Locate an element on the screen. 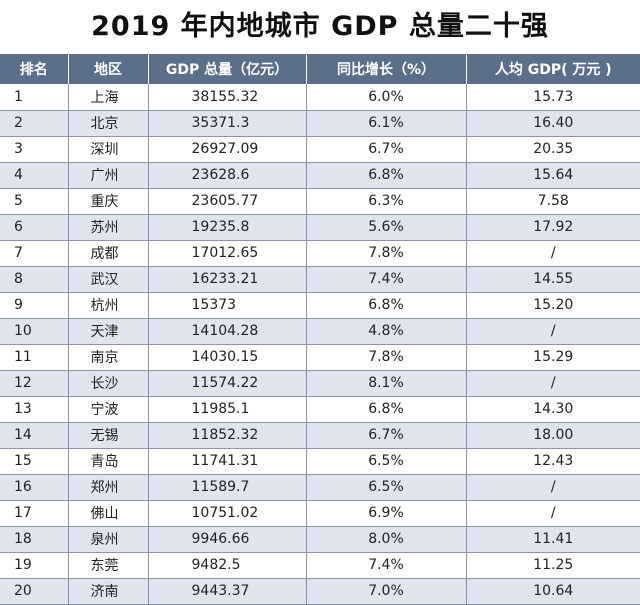  table-row: 12 长沙 11574.22 8.1% / is located at coordinates (320, 383).